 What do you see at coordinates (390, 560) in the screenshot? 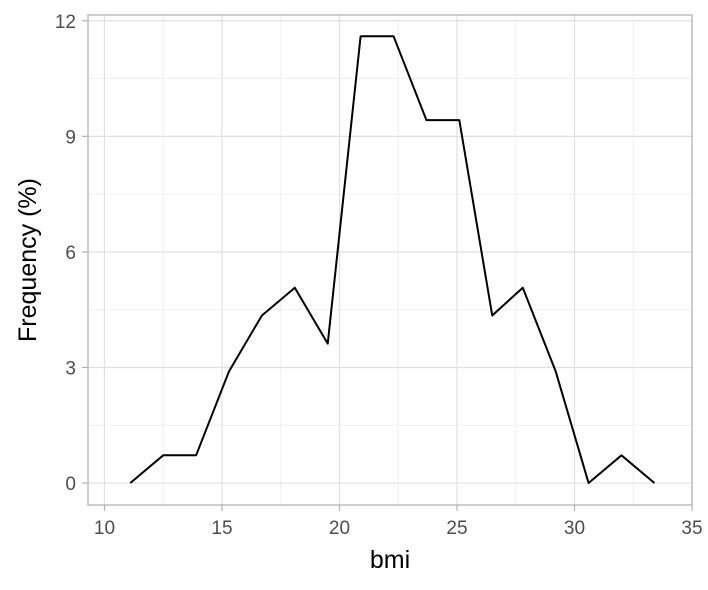
I see `x-axis-title: bmi` at bounding box center [390, 560].